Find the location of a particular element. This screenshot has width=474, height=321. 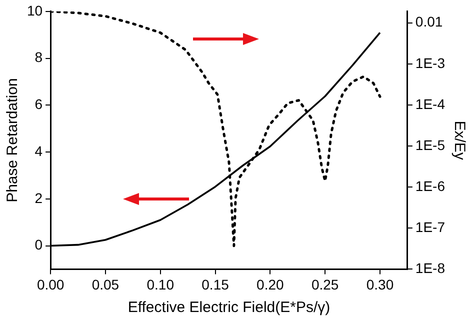

x-tick-label: 0.05 is located at coordinates (106, 284).